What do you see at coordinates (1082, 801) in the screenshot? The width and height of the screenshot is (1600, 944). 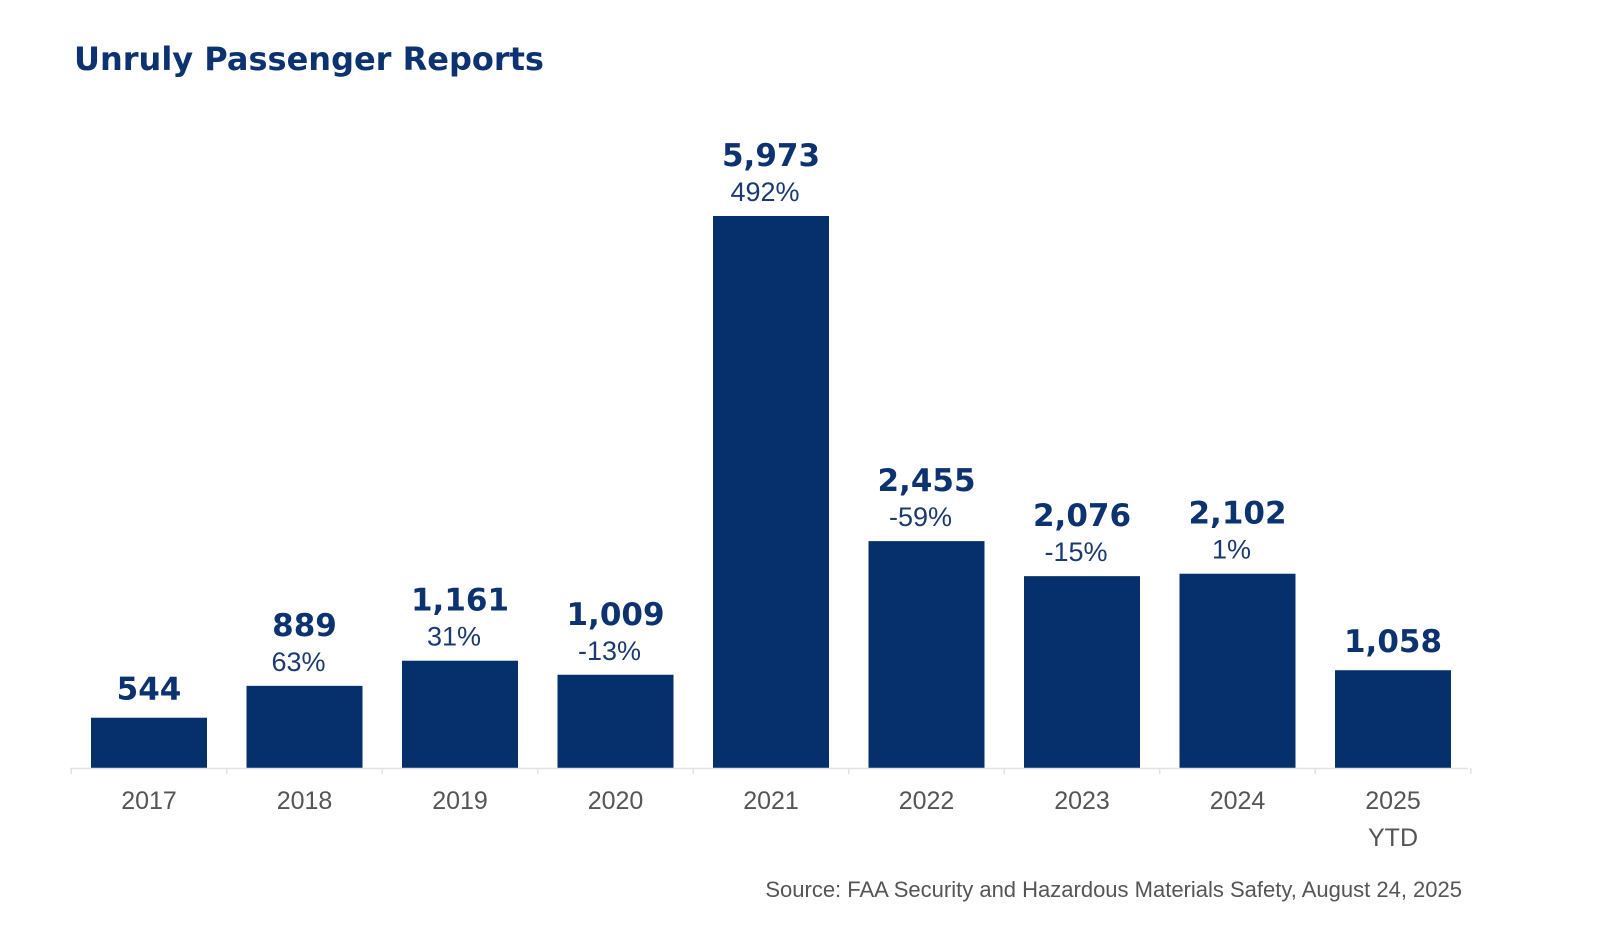 I see `x-tick-label-2023: 2023` at bounding box center [1082, 801].